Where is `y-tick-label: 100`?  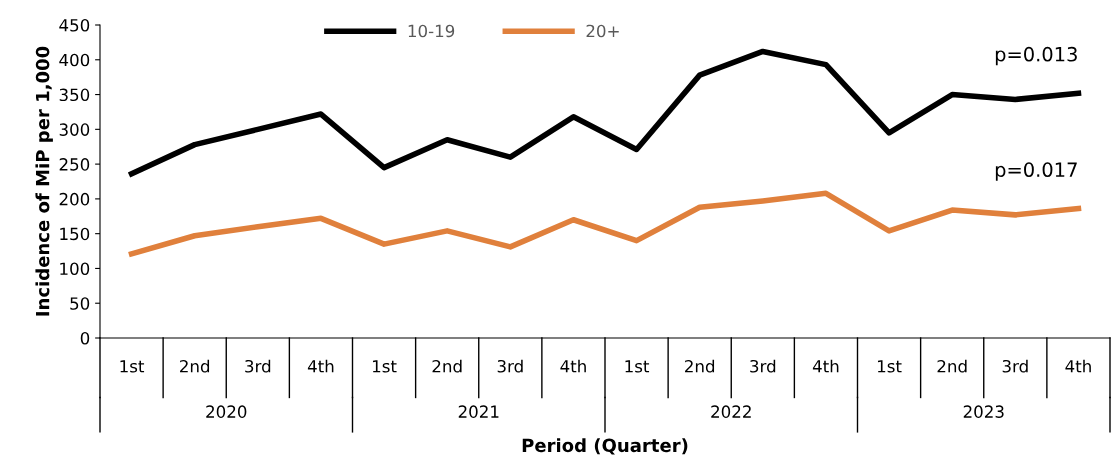
y-tick-label: 100 is located at coordinates (75, 269).